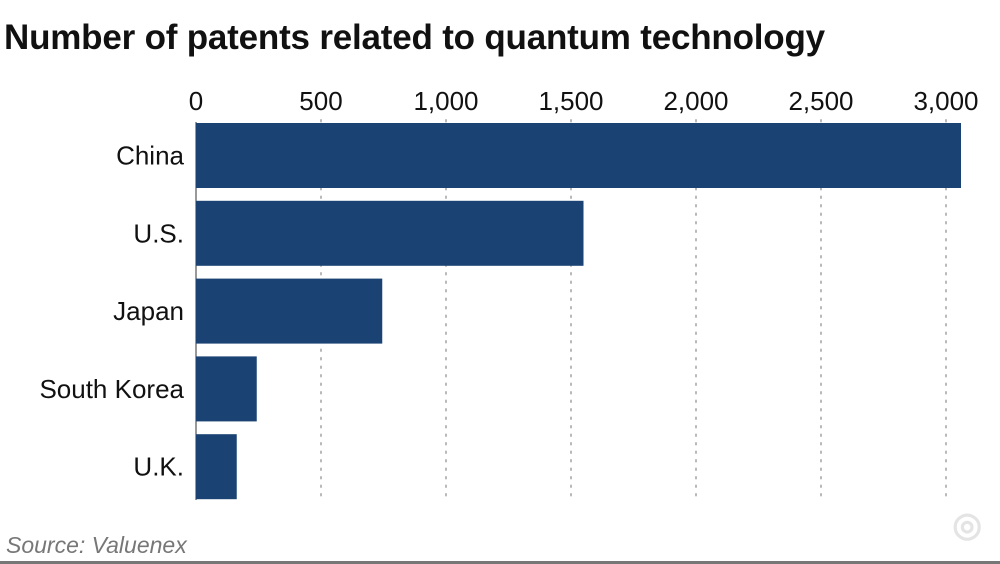 The image size is (1000, 564). Describe the element at coordinates (96, 545) in the screenshot. I see `source-note: Source: Valuenex` at that location.